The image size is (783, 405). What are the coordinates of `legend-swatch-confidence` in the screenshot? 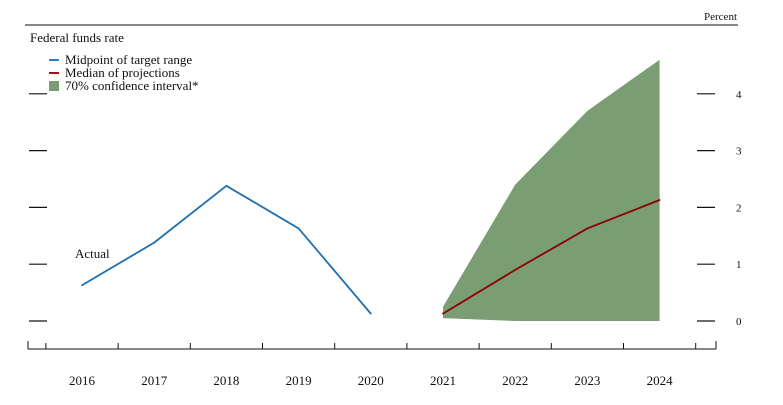 It's located at (54, 86).